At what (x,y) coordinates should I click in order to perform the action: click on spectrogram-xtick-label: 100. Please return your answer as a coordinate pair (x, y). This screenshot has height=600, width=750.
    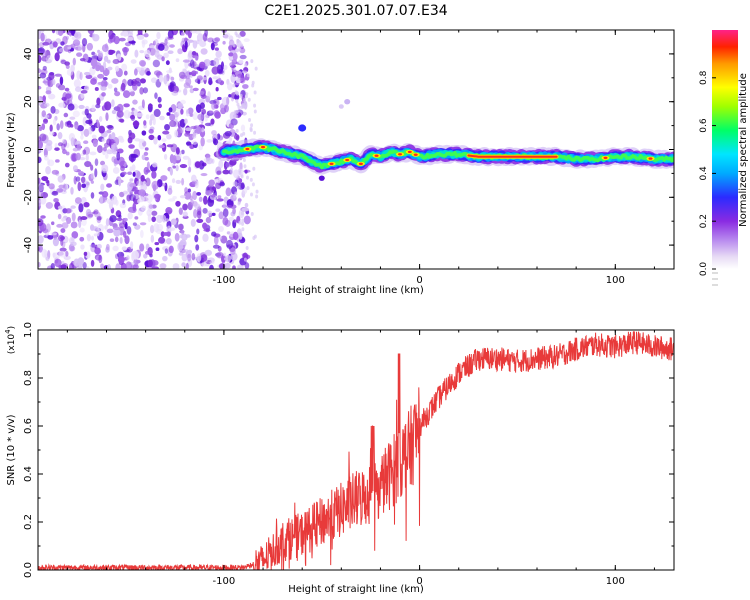
    Looking at the image, I should click on (615, 280).